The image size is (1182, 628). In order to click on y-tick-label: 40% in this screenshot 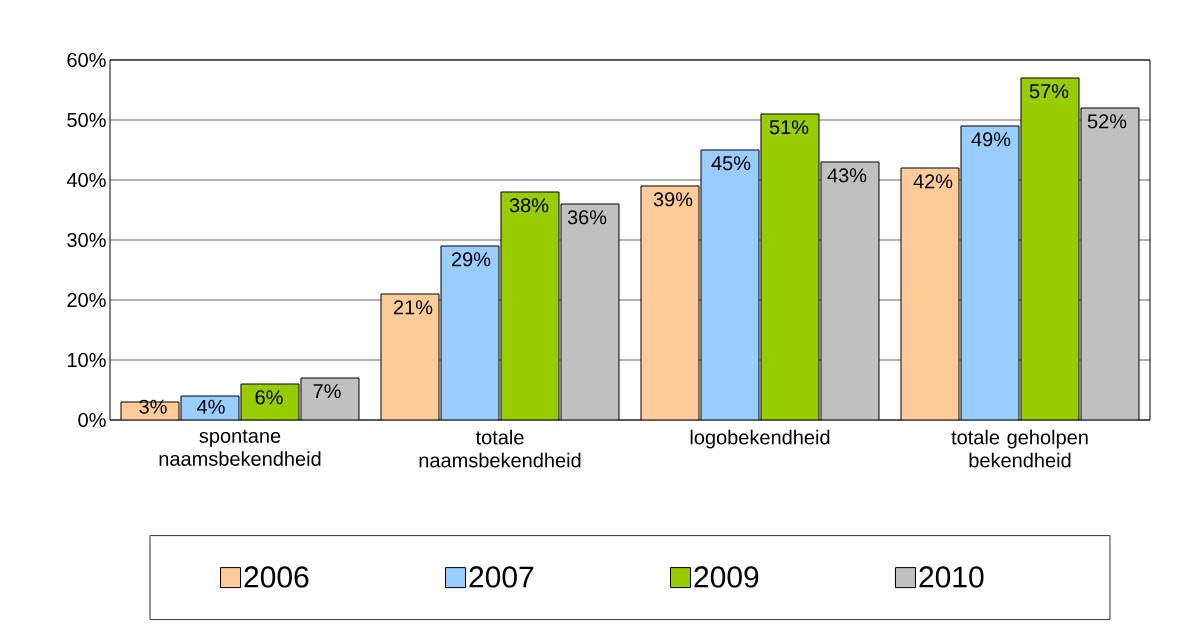, I will do `click(86, 180)`.